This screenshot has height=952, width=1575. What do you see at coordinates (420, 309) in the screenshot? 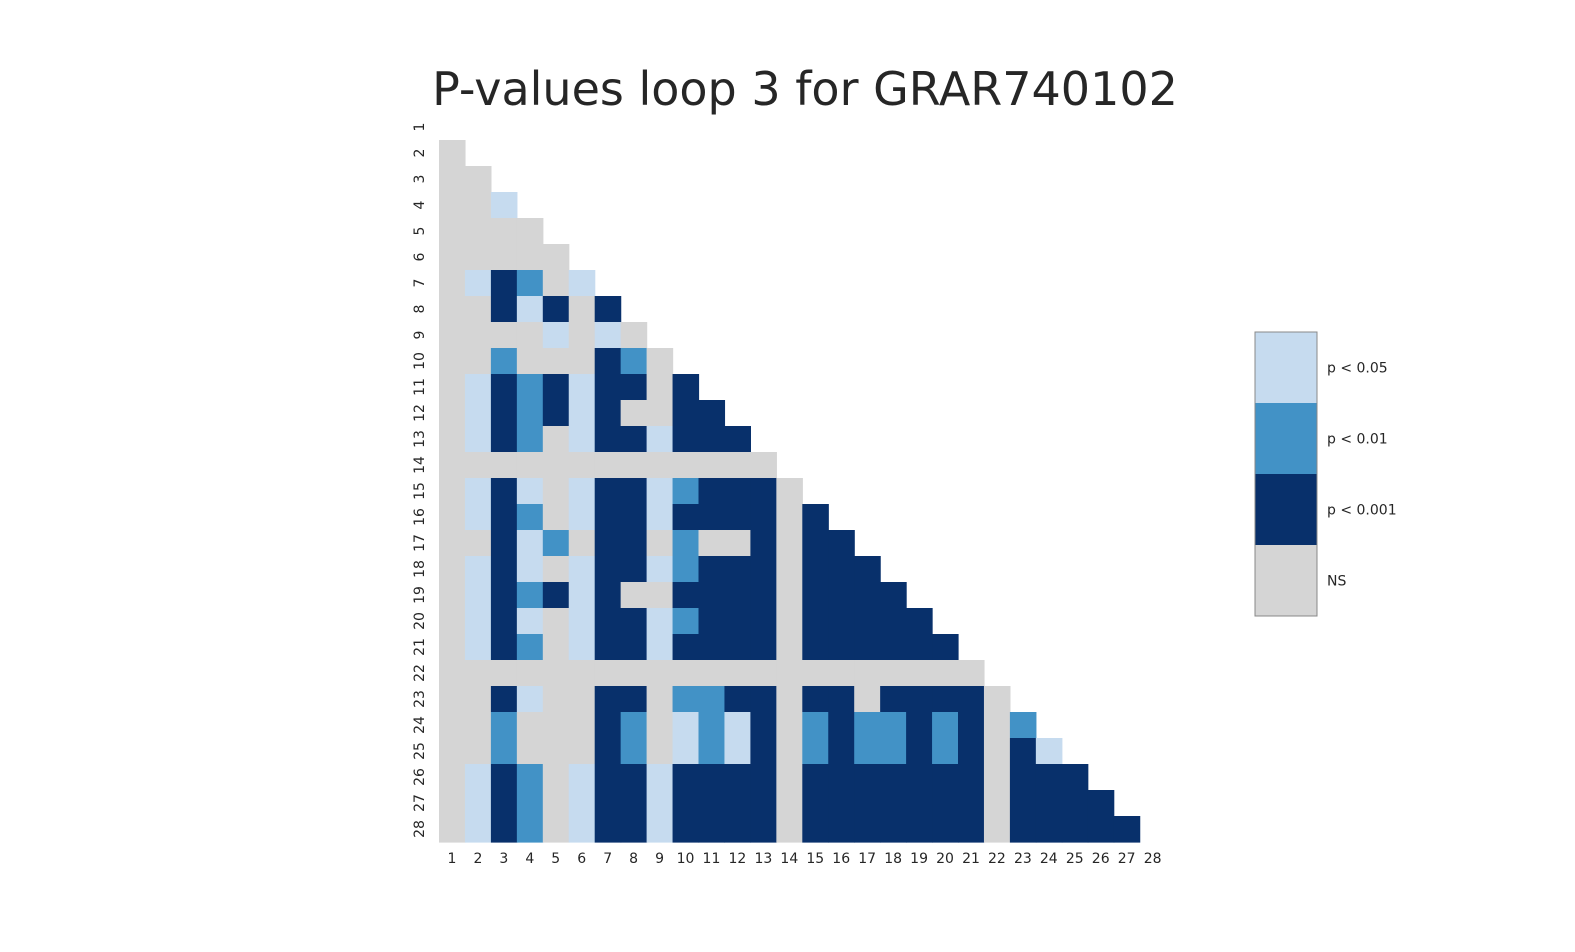
I see `y-tick-label: 8` at bounding box center [420, 309].